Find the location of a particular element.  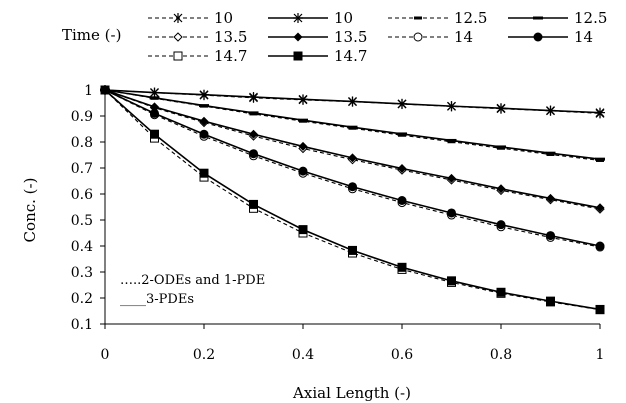

series-line is located at coordinates (352, 125).